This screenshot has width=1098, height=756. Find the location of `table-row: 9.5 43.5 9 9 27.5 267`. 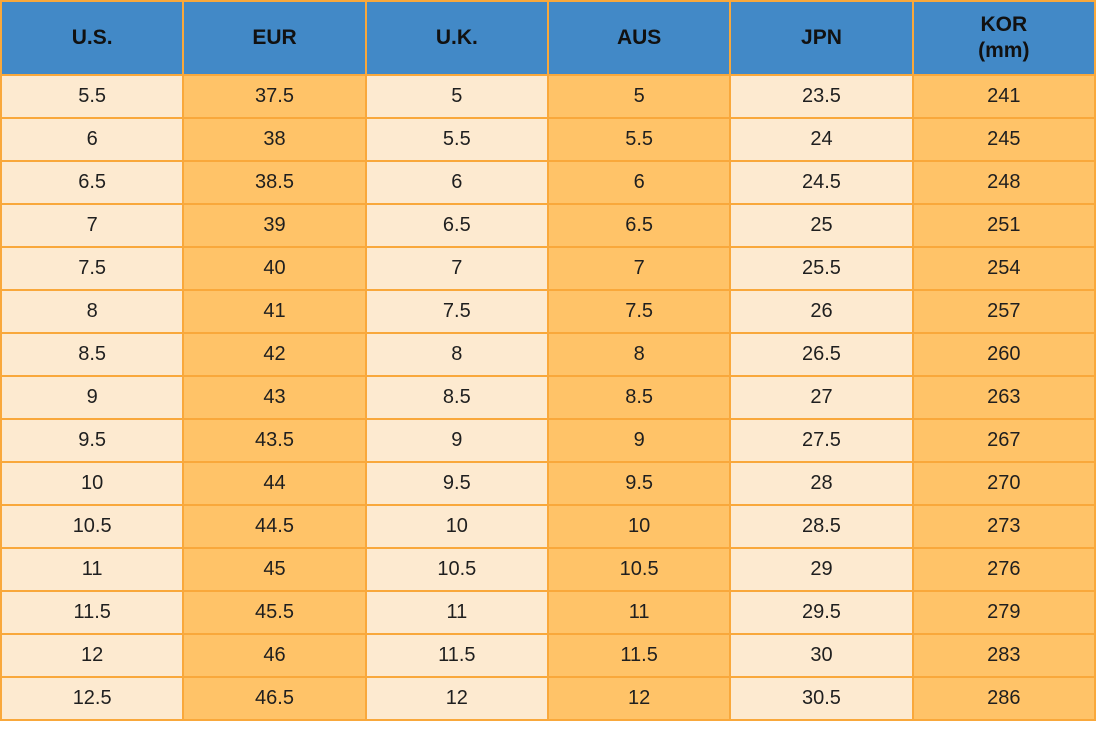

table-row: 9.5 43.5 9 9 27.5 267 is located at coordinates (548, 440).